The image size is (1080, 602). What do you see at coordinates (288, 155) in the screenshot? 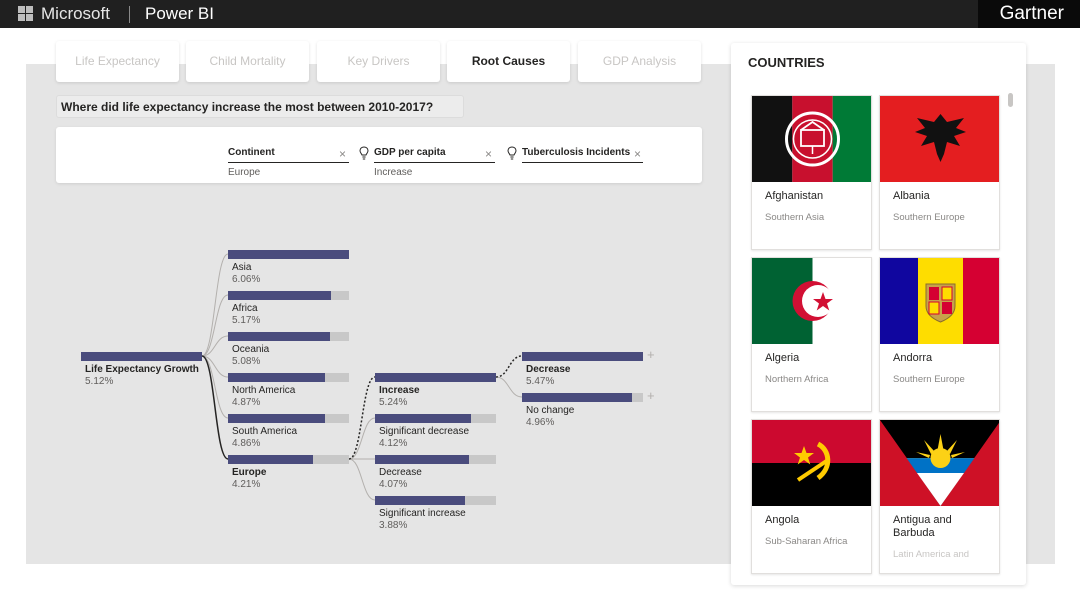
I see `filter-name: Continent` at bounding box center [288, 155].